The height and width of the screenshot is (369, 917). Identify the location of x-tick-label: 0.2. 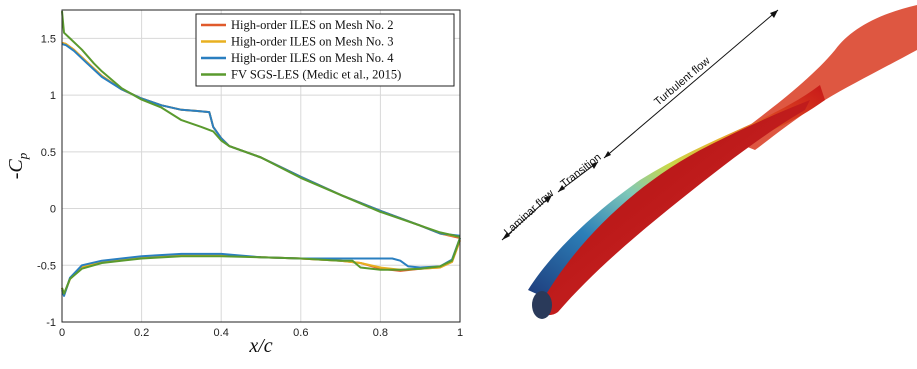
(141, 333).